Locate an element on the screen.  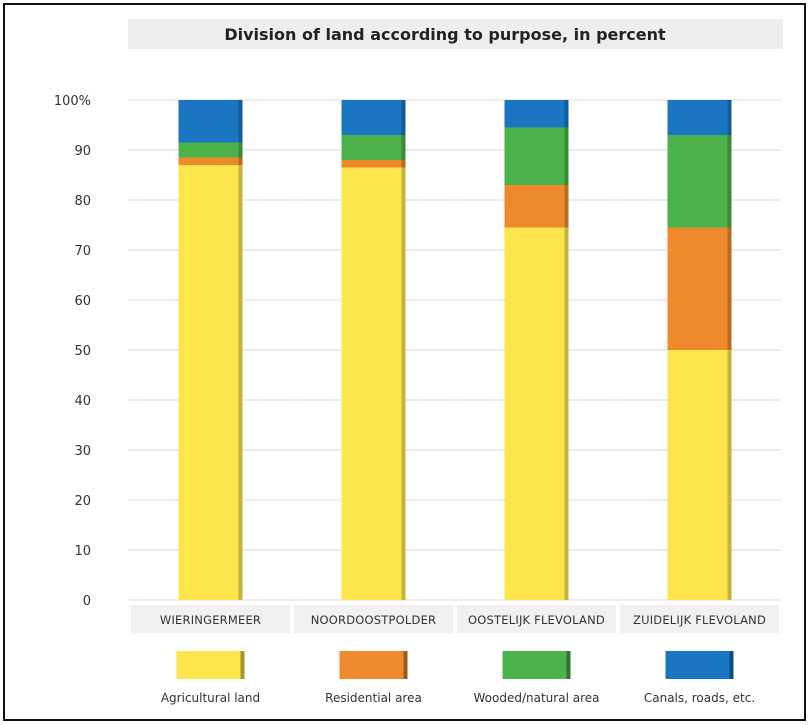
title-band is located at coordinates (455, 34).